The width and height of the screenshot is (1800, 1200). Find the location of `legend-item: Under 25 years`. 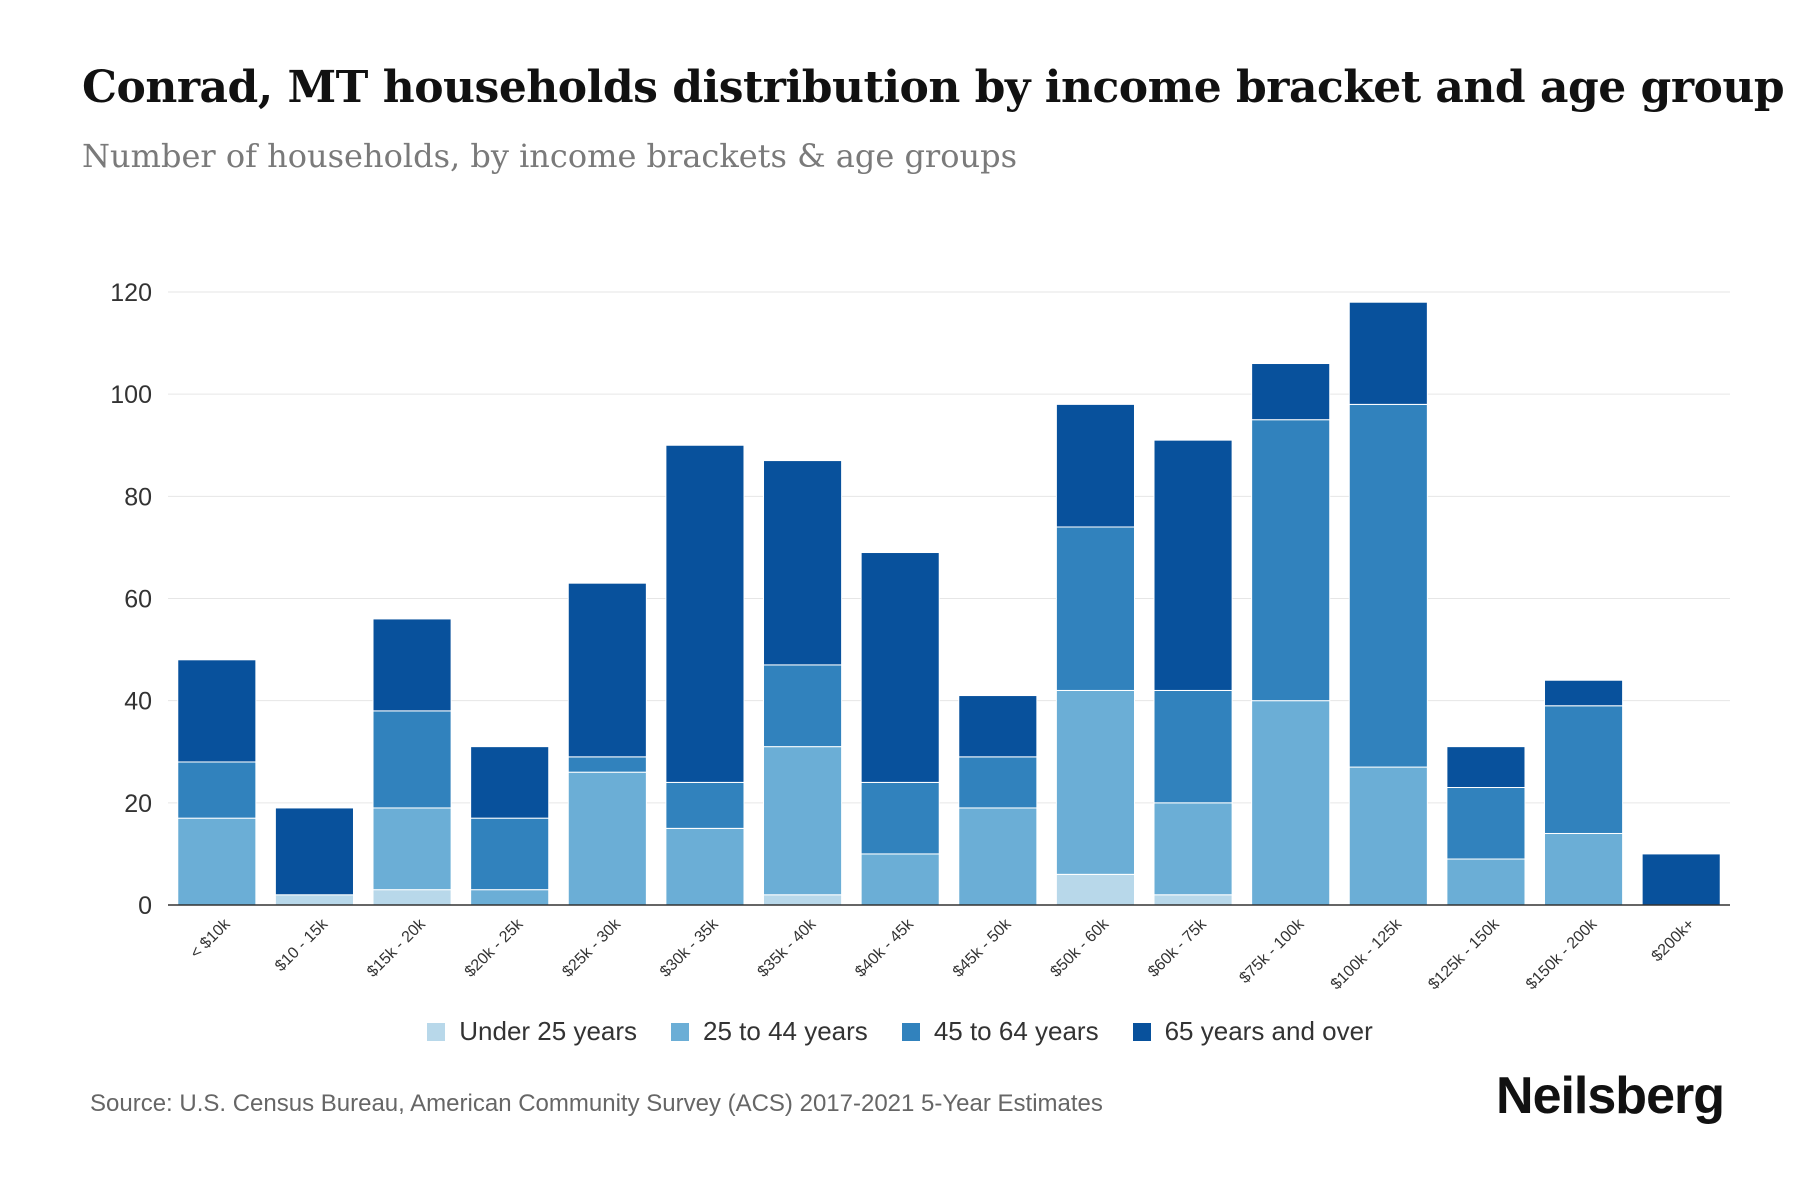

legend-item: Under 25 years is located at coordinates (532, 1031).